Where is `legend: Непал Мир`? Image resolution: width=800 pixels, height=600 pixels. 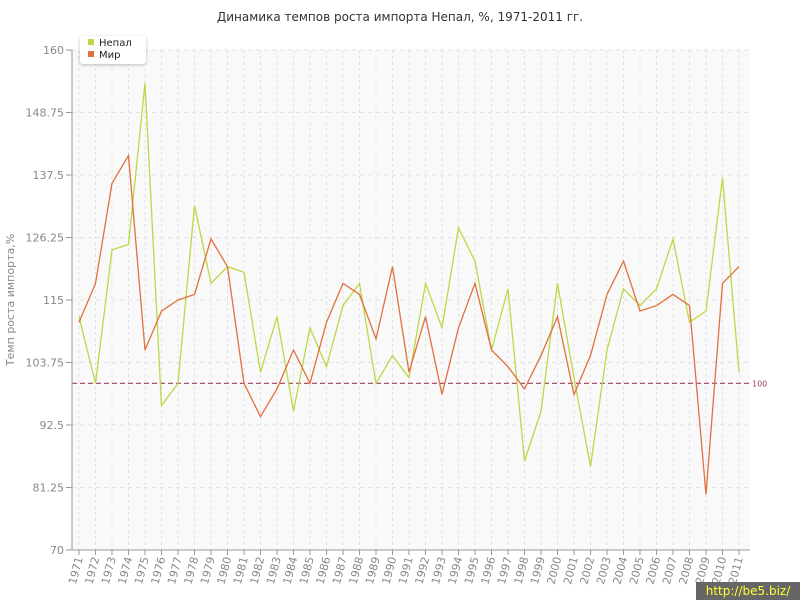 legend: Непал Мир is located at coordinates (113, 50).